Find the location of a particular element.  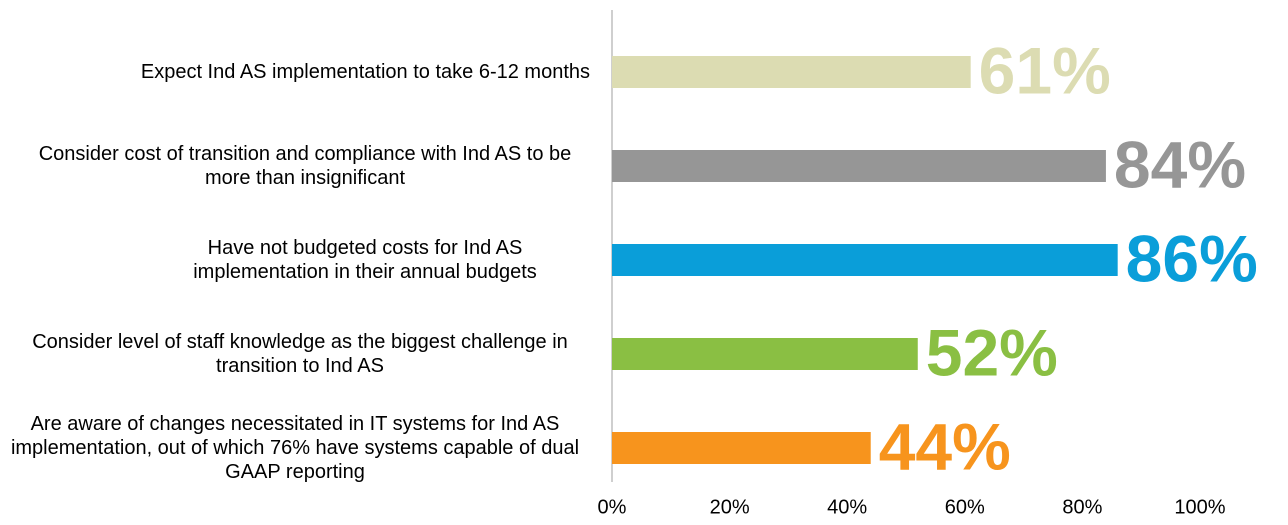

x-tick-label: 100% is located at coordinates (1199, 507).